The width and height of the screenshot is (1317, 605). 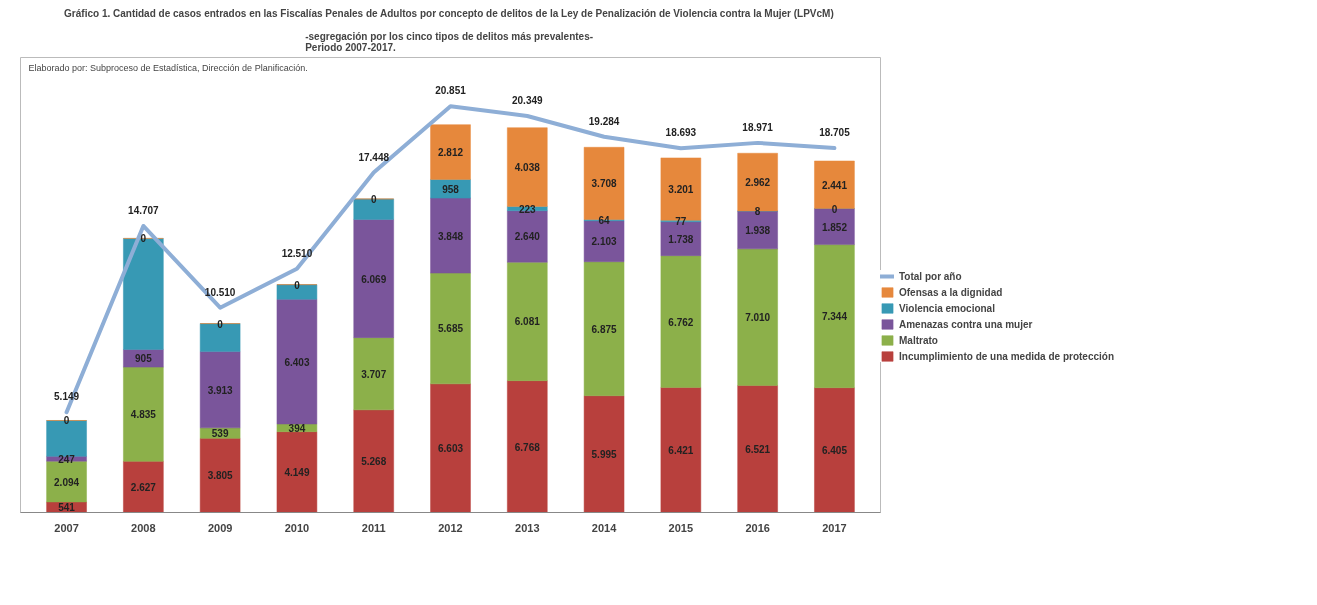 I want to click on text: Gráfico 1. Cantidad de casos entrados en las Fiscalías Penales de Adultos por concepto de delitos de la Ley de Penalización de Violencia contra la Mujer (LPVcM), so click(x=449, y=13).